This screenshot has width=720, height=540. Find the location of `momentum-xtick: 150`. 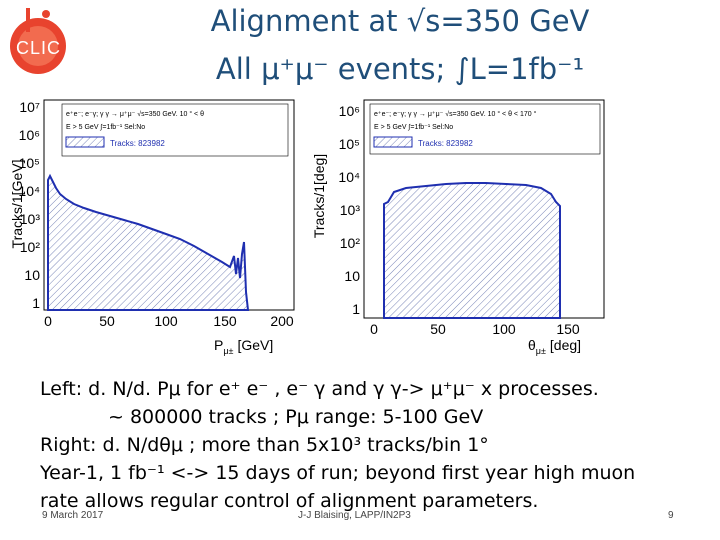

momentum-xtick: 150 is located at coordinates (225, 321).